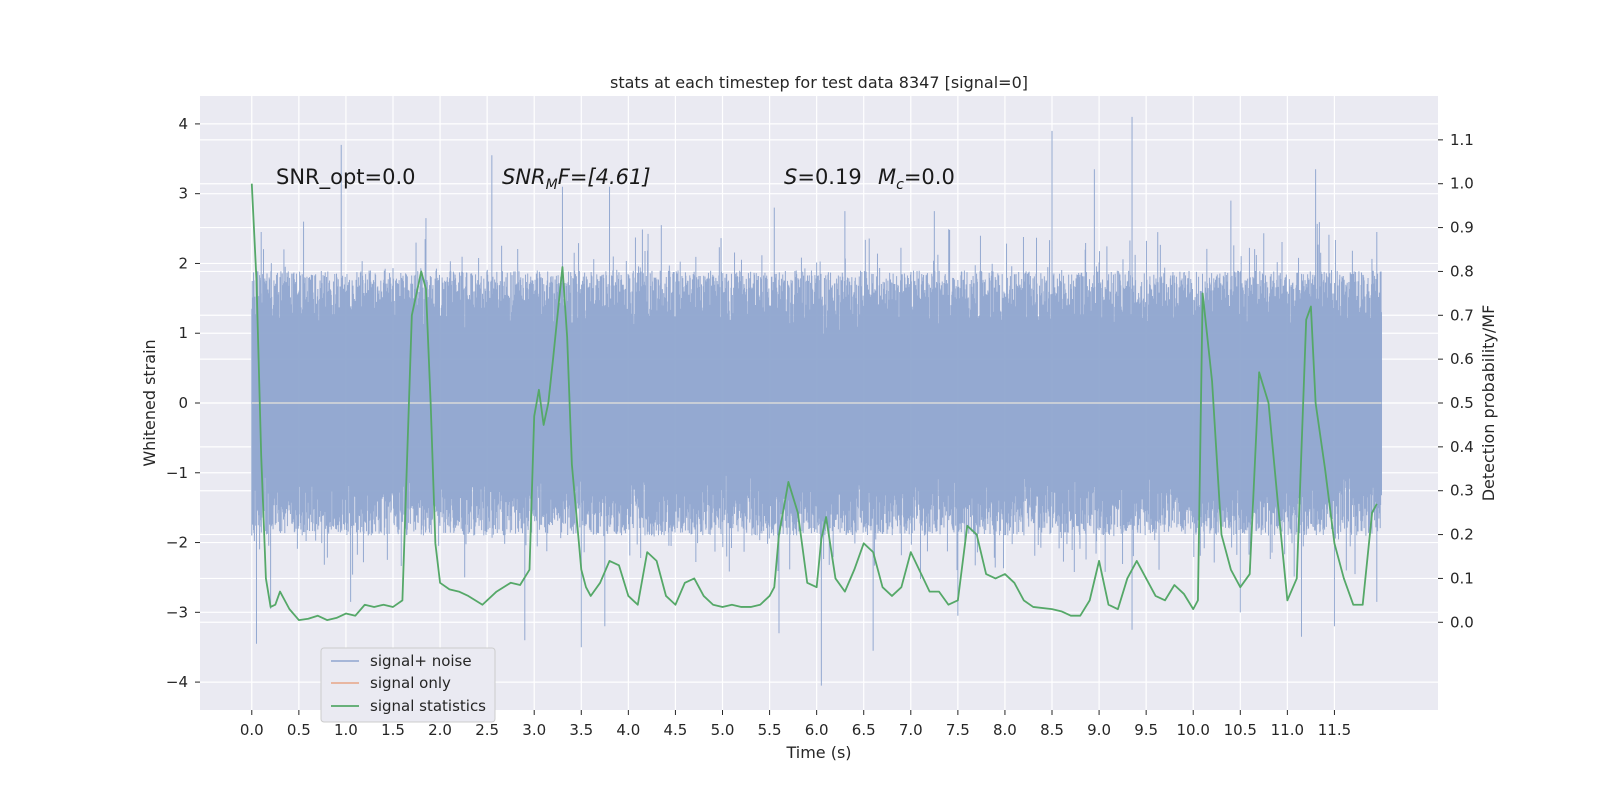  What do you see at coordinates (177, 543) in the screenshot?
I see `y-tick-label-6: −2` at bounding box center [177, 543].